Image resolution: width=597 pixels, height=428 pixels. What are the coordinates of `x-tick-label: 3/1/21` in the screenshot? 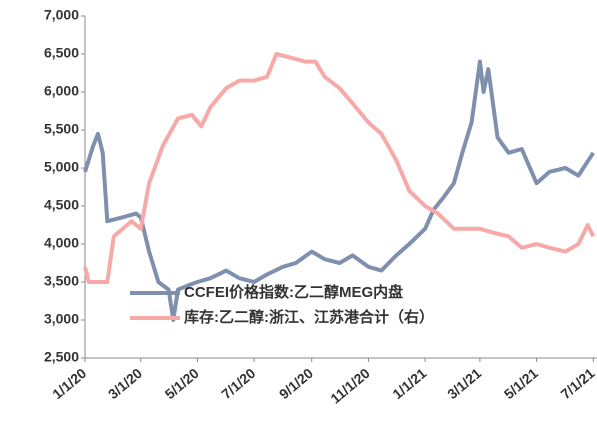 It's located at (464, 383).